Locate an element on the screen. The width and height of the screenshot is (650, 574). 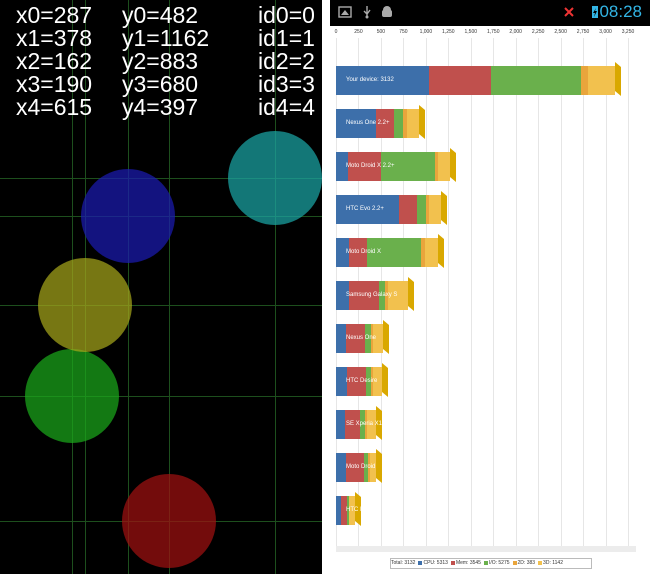
bar-label: Samsung Galaxy S is located at coordinates (372, 295).